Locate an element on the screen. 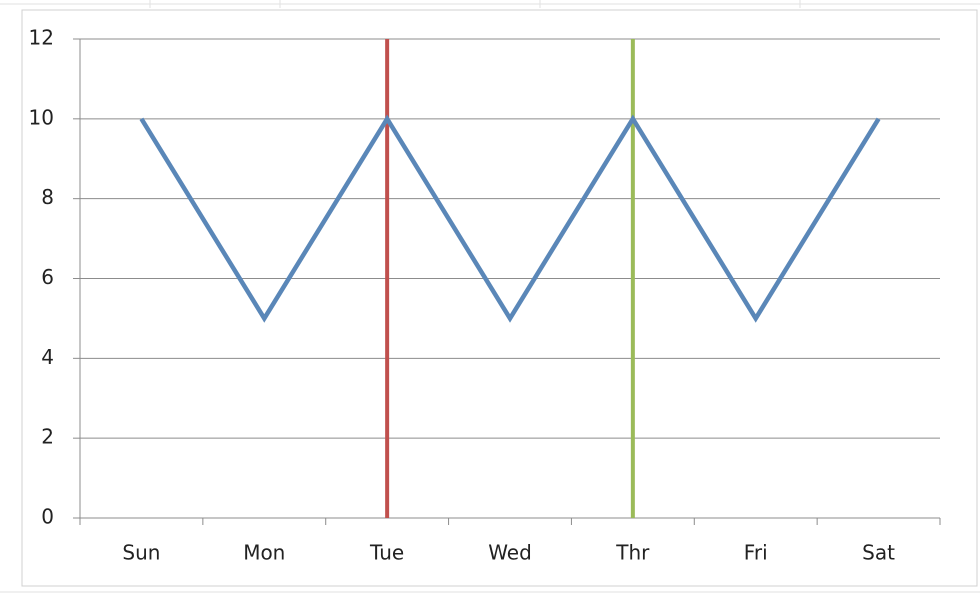 The height and width of the screenshot is (596, 980). x-tick-label: Sun is located at coordinates (141, 553).